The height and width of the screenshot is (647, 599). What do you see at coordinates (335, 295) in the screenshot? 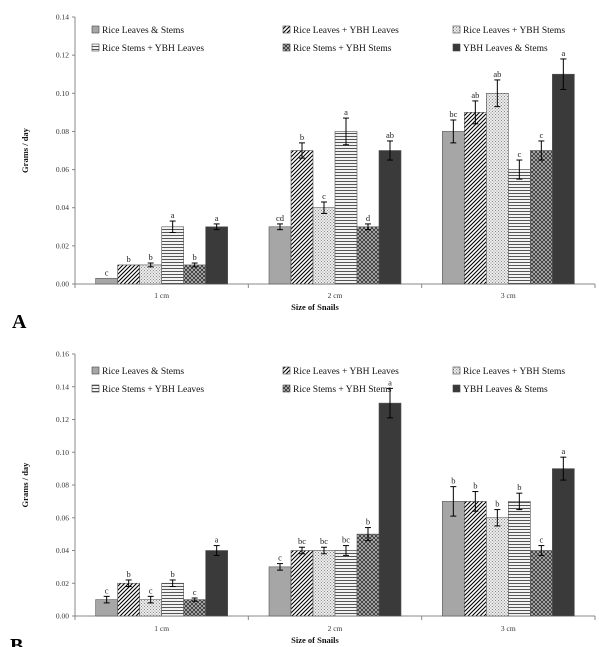
I see `x-tick-label: 2 cm` at bounding box center [335, 295].